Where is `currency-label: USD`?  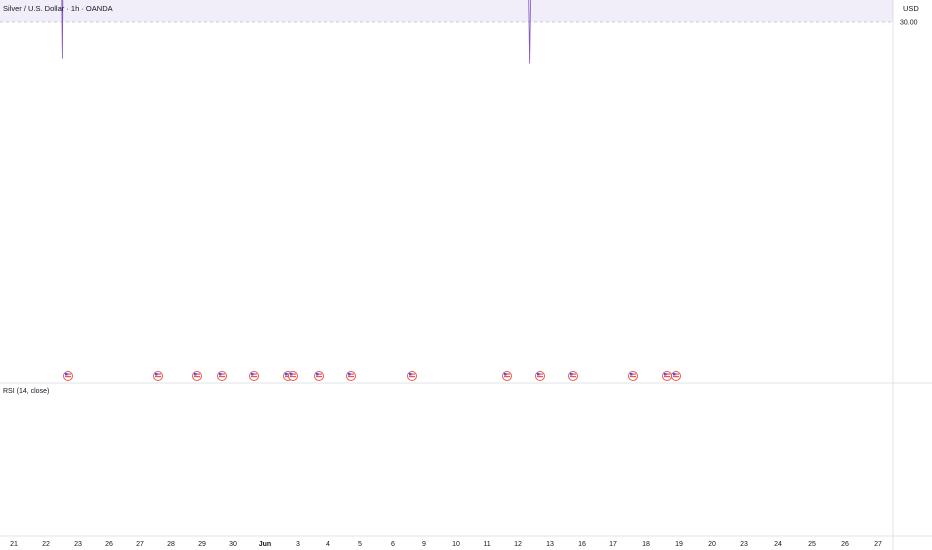 currency-label: USD is located at coordinates (911, 8).